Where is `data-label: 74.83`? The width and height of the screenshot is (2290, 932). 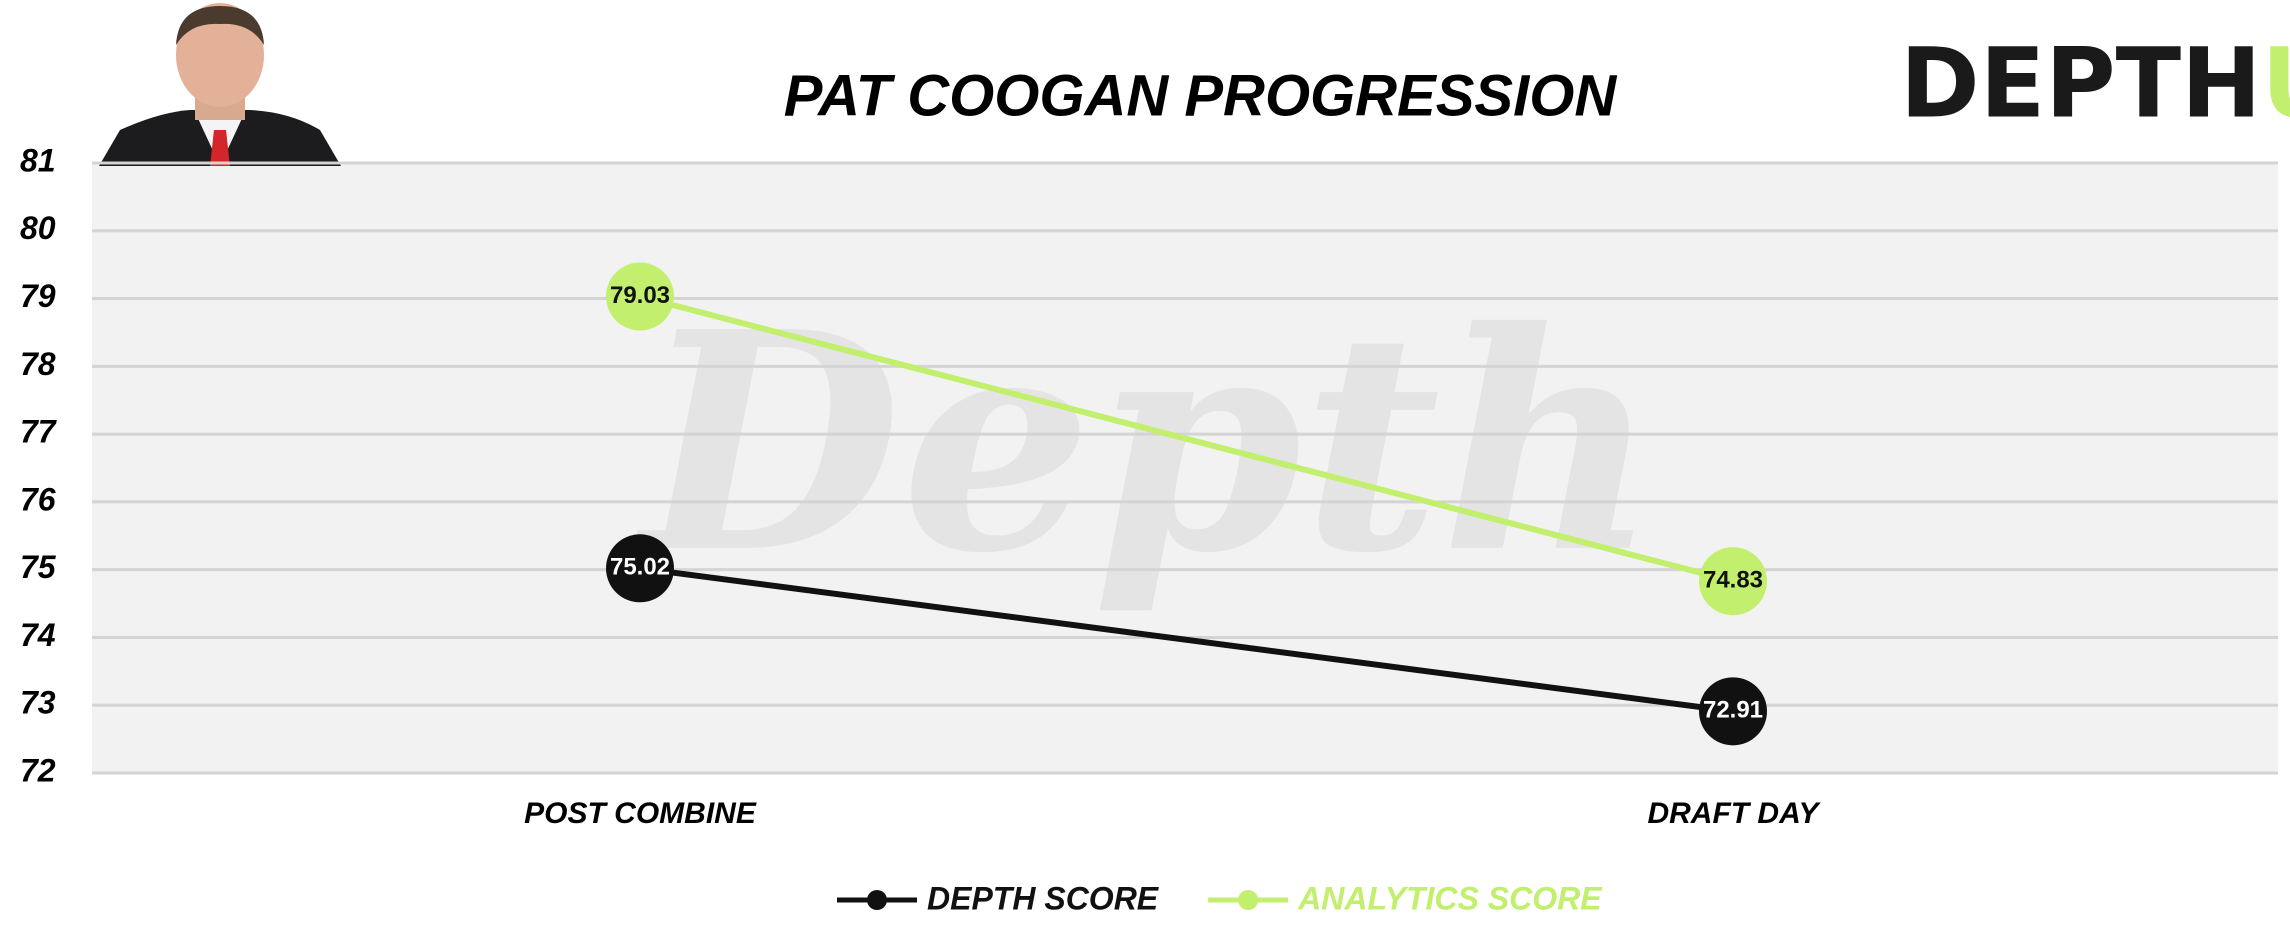
data-label: 74.83 is located at coordinates (1733, 580).